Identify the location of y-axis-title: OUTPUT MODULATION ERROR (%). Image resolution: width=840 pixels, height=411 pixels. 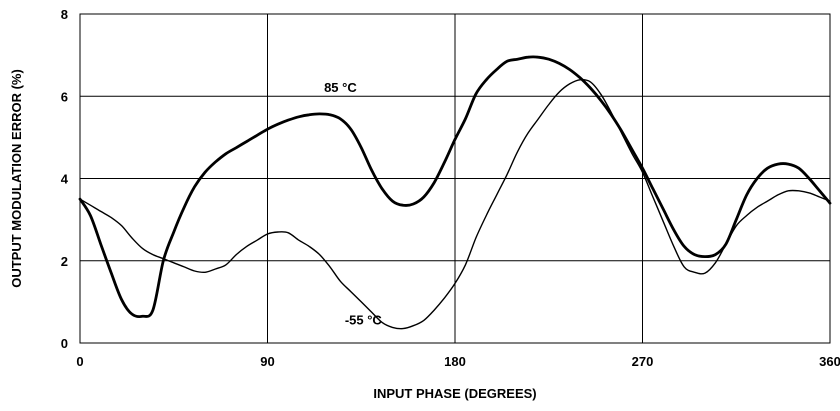
(16, 178).